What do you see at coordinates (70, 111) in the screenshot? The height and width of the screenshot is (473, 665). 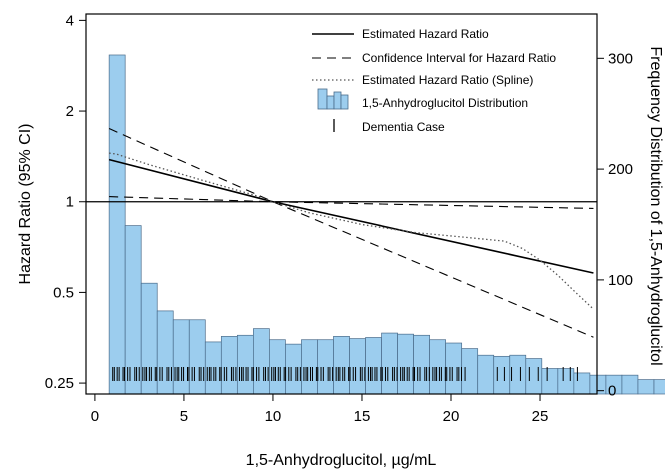 I see `y-left-tick-label: 2` at bounding box center [70, 111].